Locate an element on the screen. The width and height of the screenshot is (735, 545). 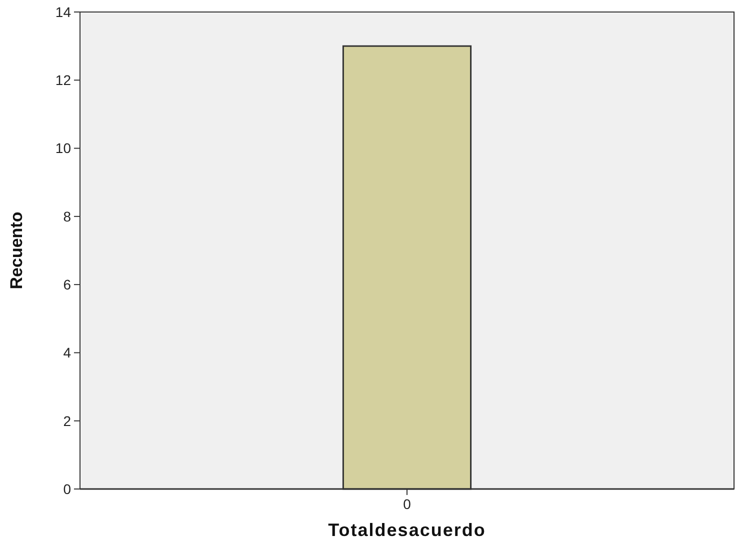
y-tick-label: 14 is located at coordinates (63, 12).